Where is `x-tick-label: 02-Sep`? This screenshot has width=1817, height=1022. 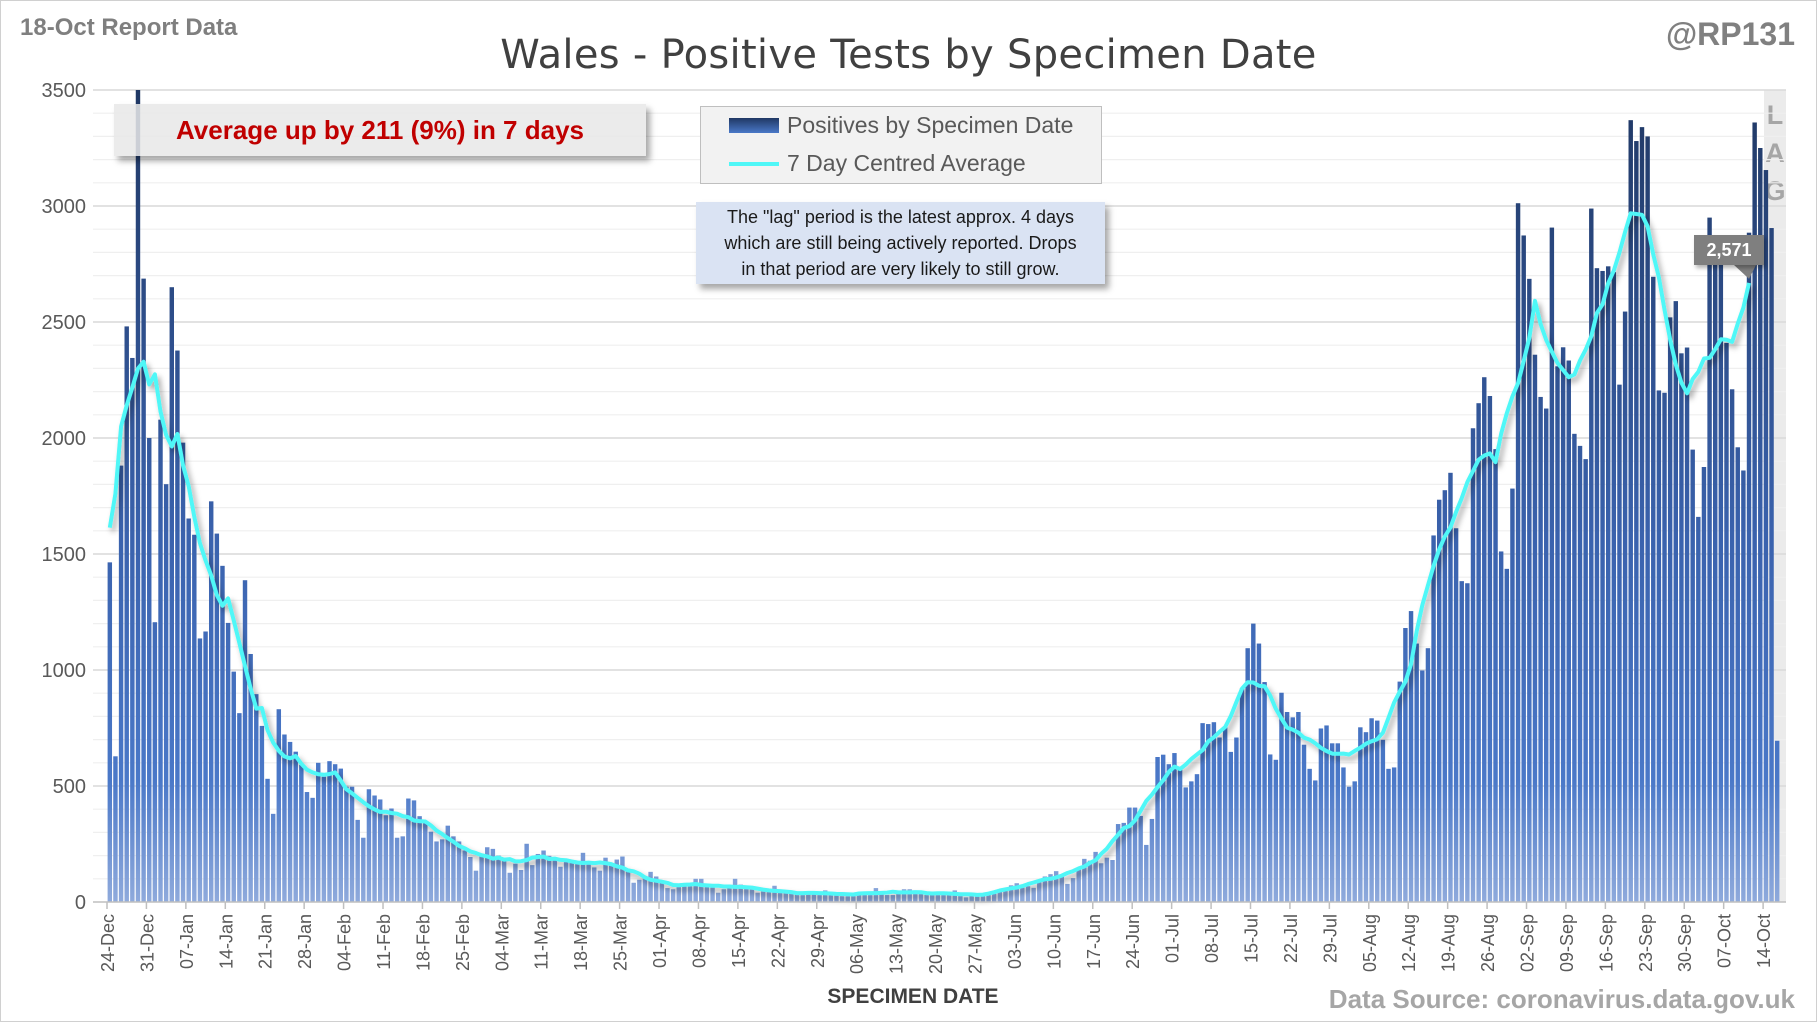 x-tick-label: 02-Sep is located at coordinates (1528, 943).